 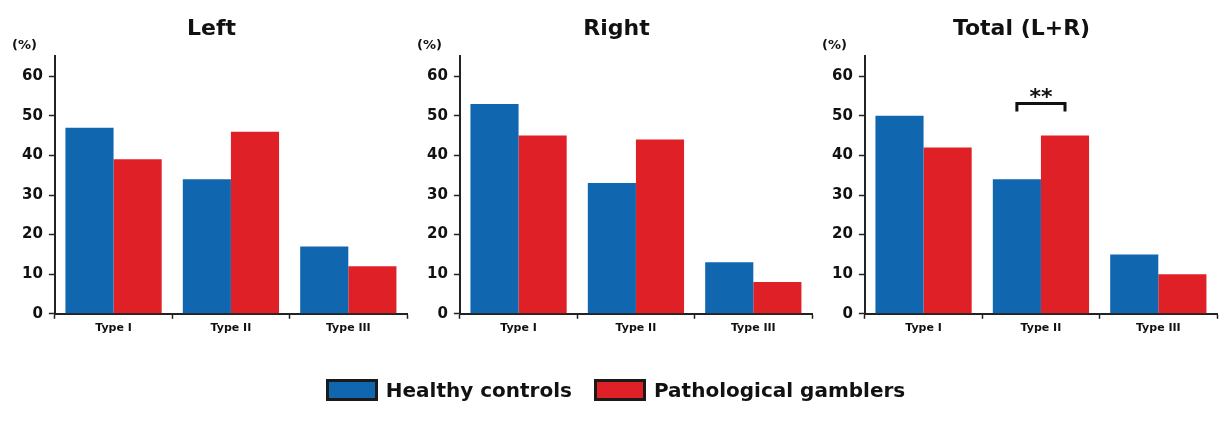 I want to click on annotation: **, so click(x=1041, y=97).